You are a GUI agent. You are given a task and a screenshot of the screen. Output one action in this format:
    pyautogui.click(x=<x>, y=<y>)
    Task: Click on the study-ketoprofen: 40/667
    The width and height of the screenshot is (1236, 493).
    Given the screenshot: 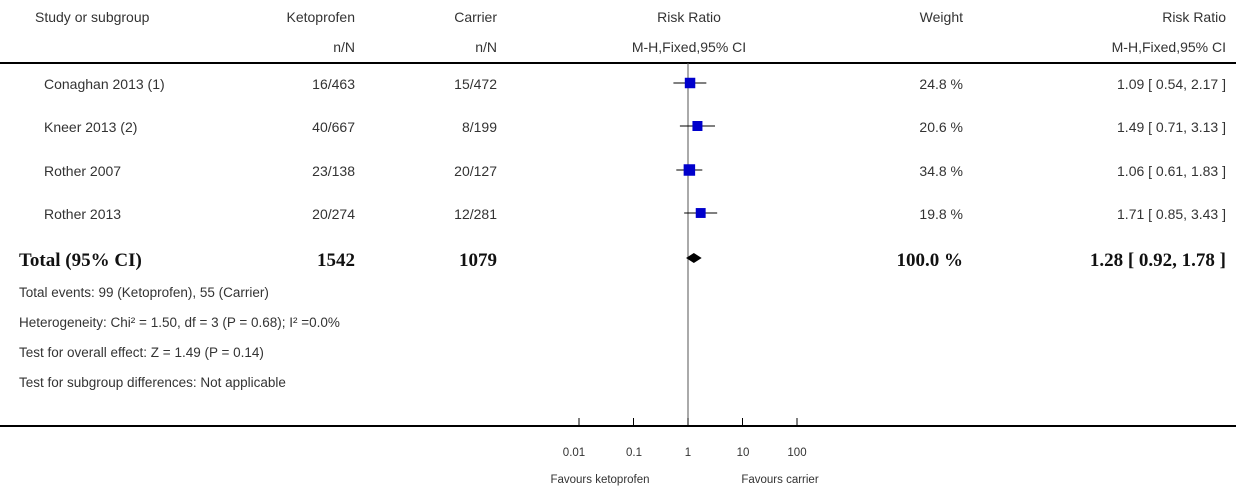 What is the action you would take?
    pyautogui.click(x=333, y=127)
    